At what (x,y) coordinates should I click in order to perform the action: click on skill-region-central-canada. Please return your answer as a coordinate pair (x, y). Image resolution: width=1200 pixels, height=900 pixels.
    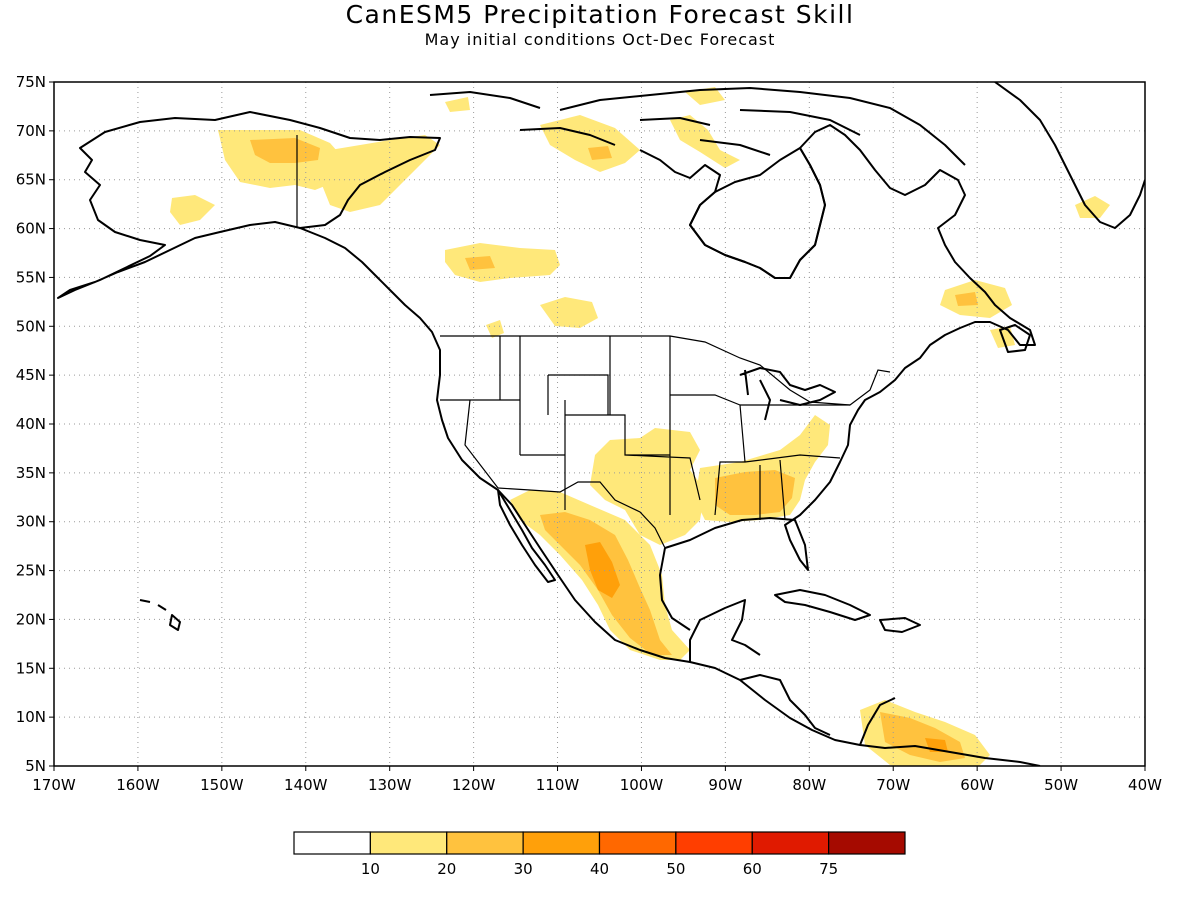
    Looking at the image, I should click on (502, 262).